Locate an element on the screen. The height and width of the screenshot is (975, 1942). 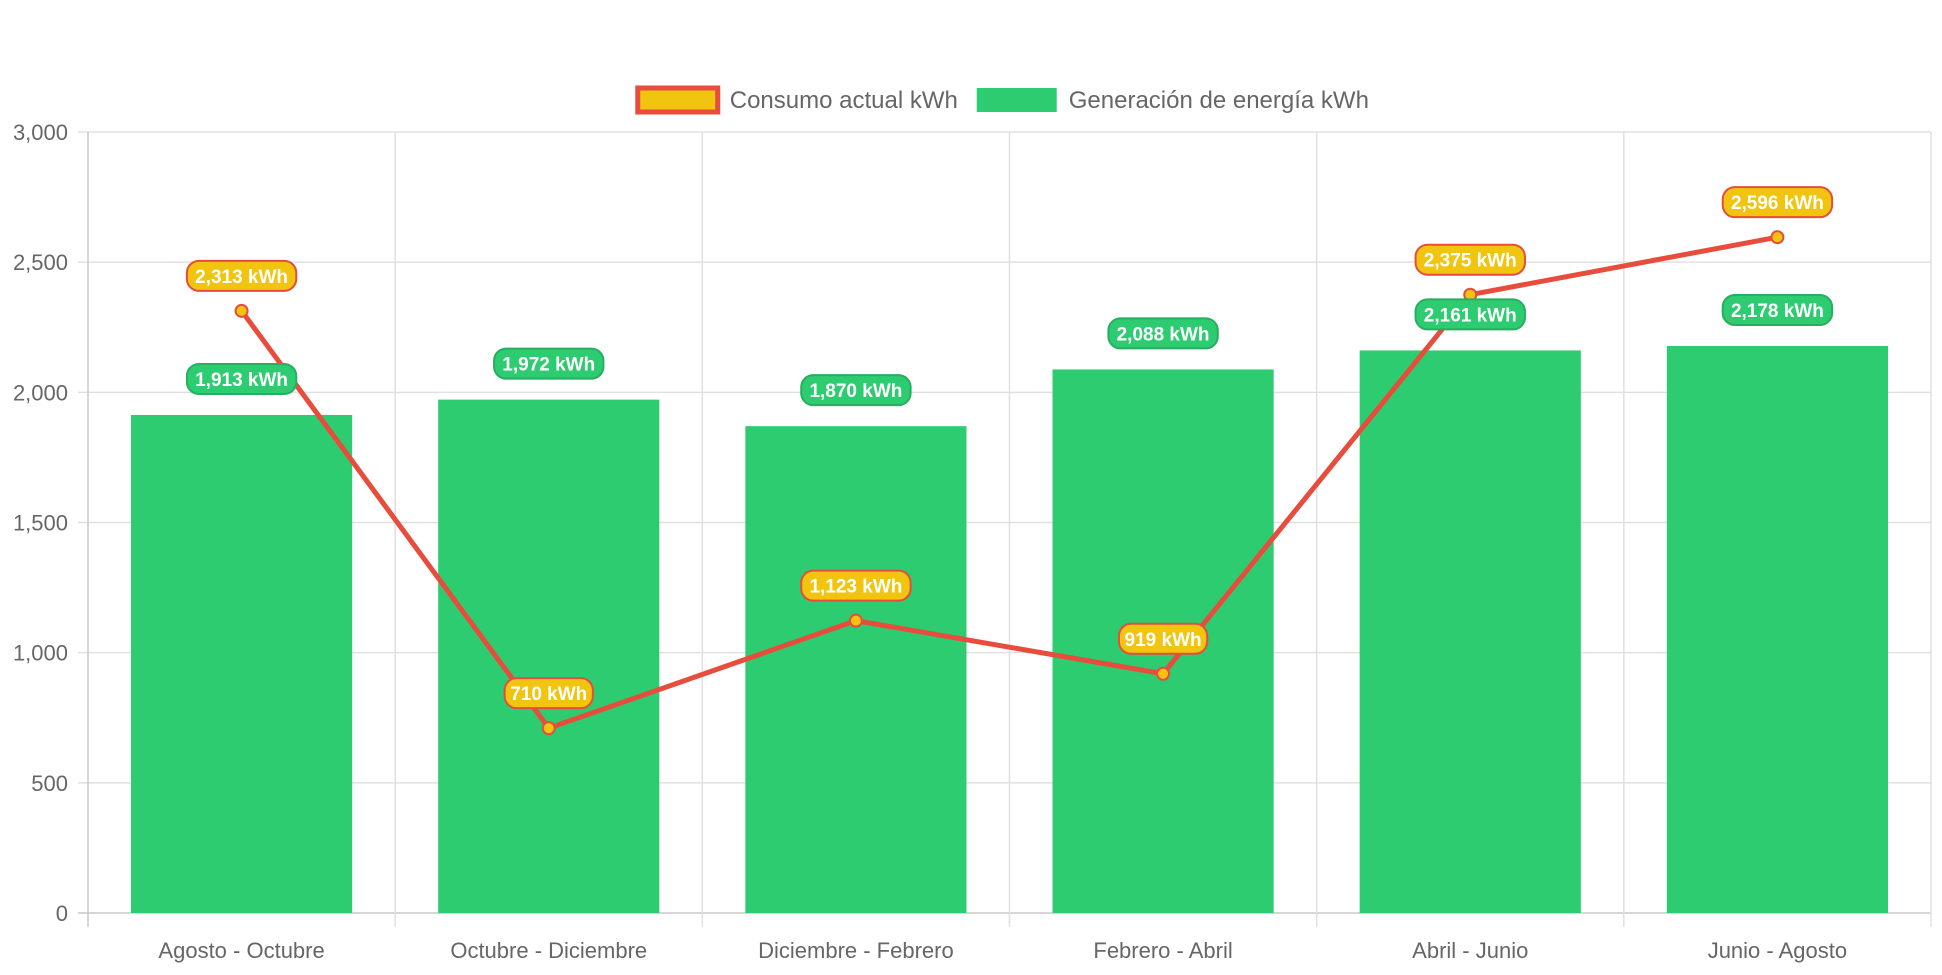
y-tick-label: 500 is located at coordinates (49, 783).